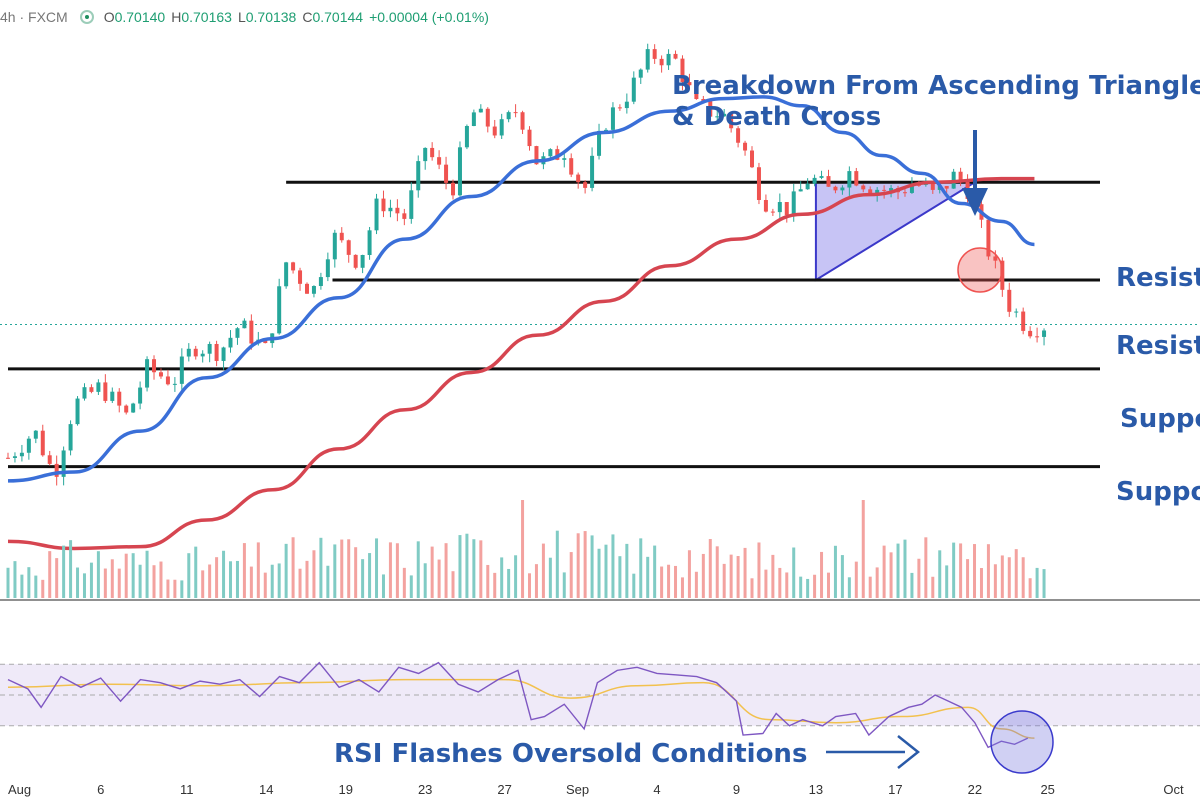 This screenshot has height=800, width=1200. Describe the element at coordinates (1158, 346) in the screenshot. I see `level-label-resistance-2: Resist` at that location.